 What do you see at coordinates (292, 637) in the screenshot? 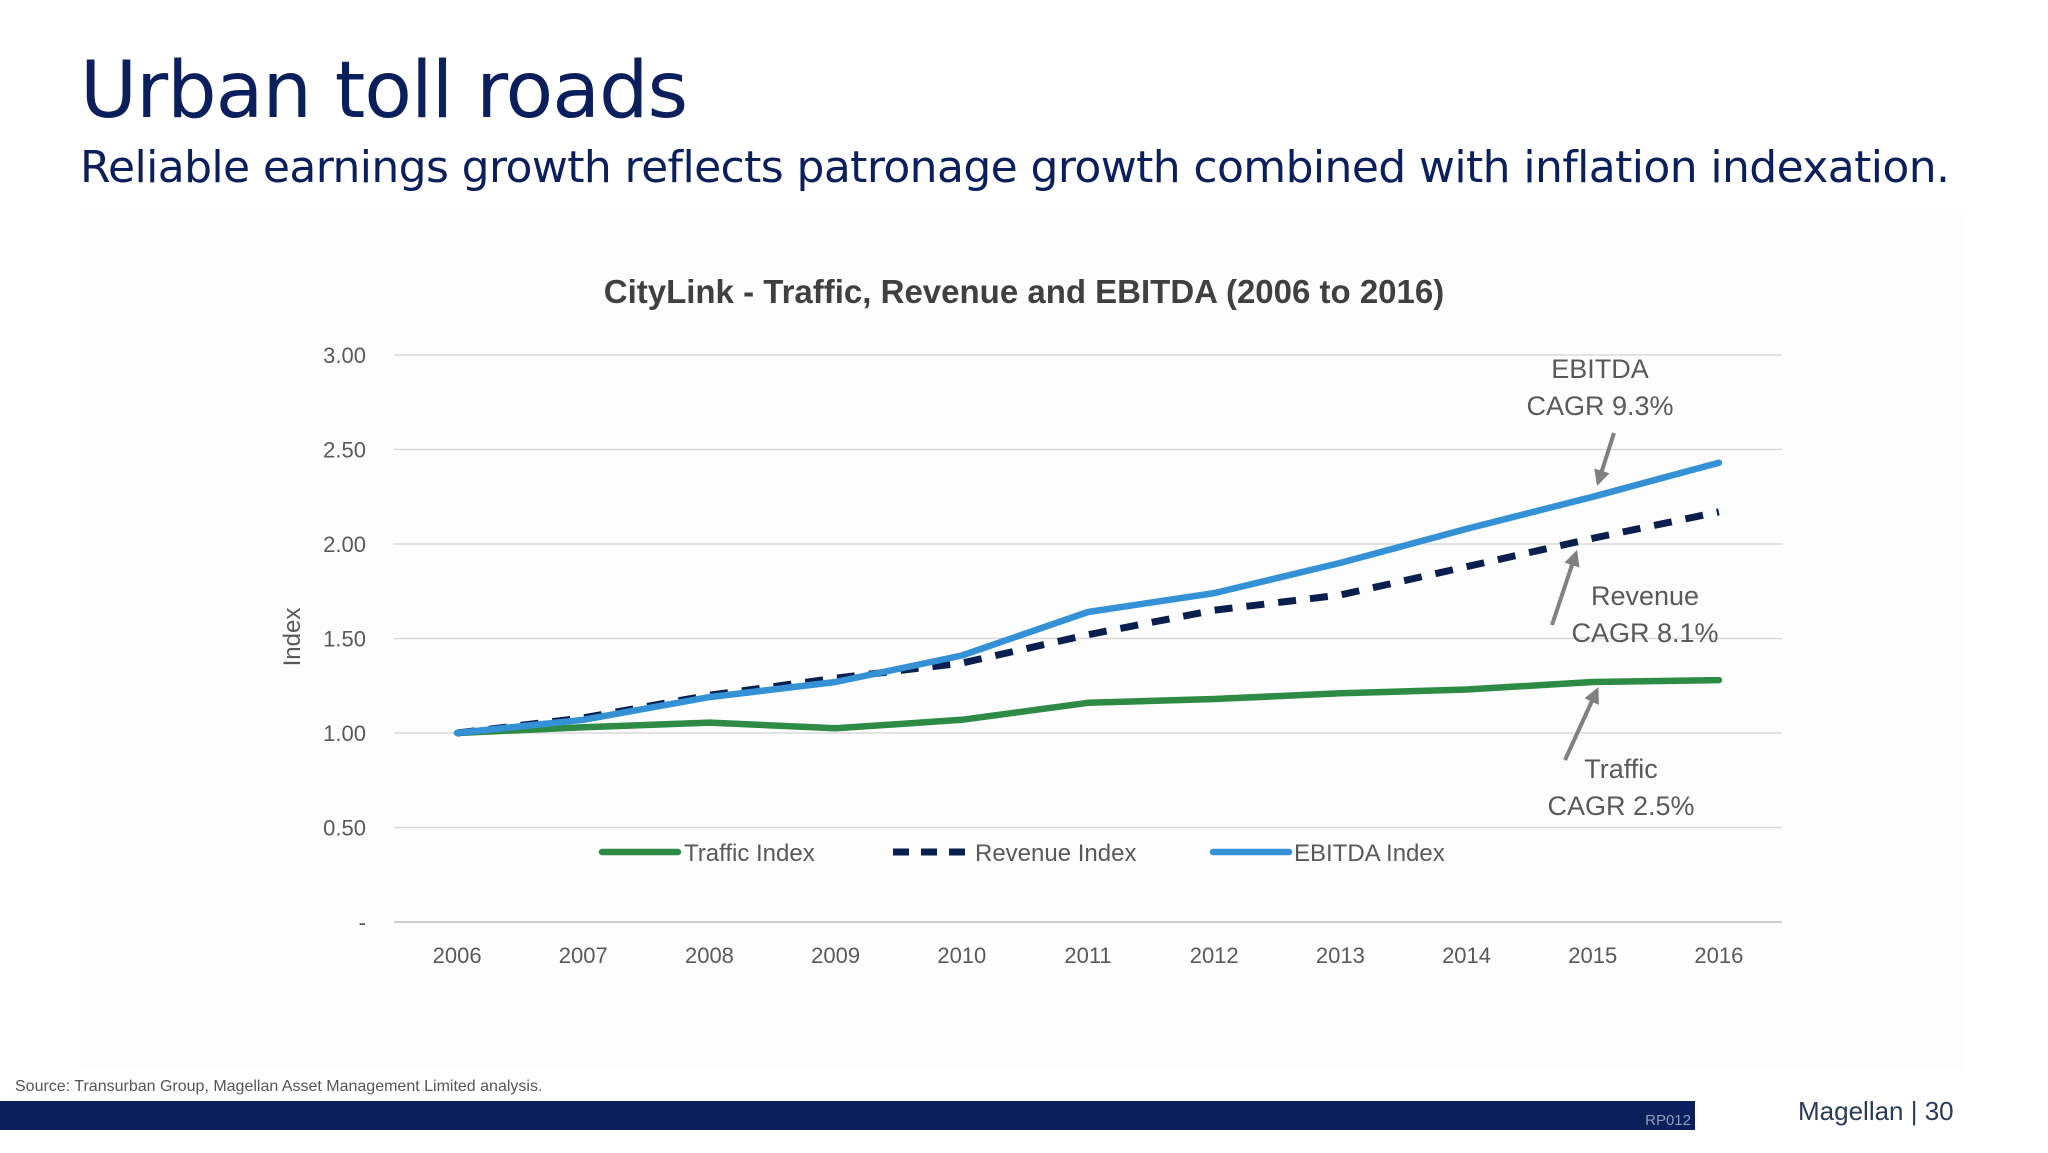
I see `y-axis-label: Index` at bounding box center [292, 637].